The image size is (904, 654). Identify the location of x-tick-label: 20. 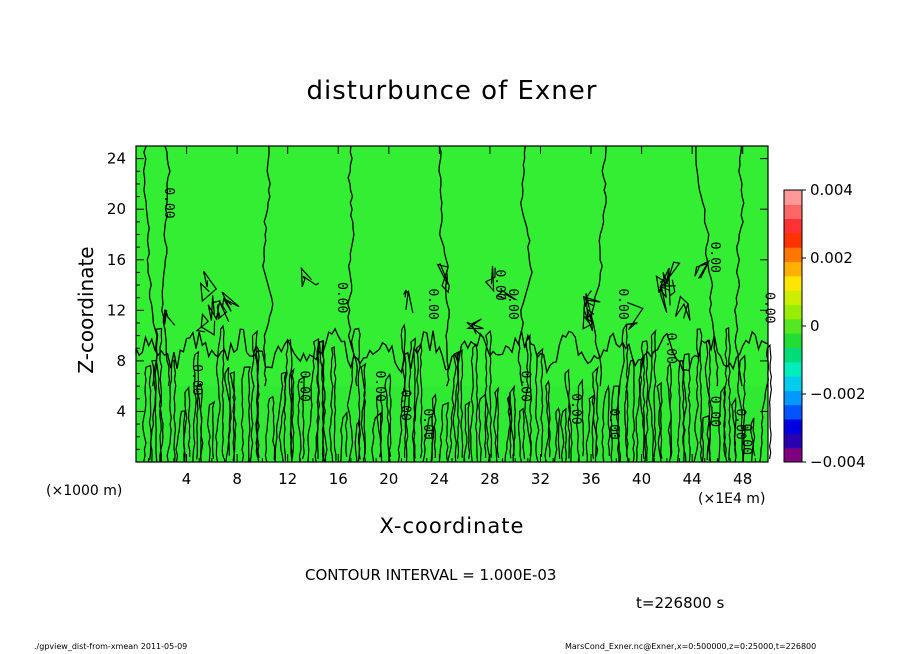
(388, 479).